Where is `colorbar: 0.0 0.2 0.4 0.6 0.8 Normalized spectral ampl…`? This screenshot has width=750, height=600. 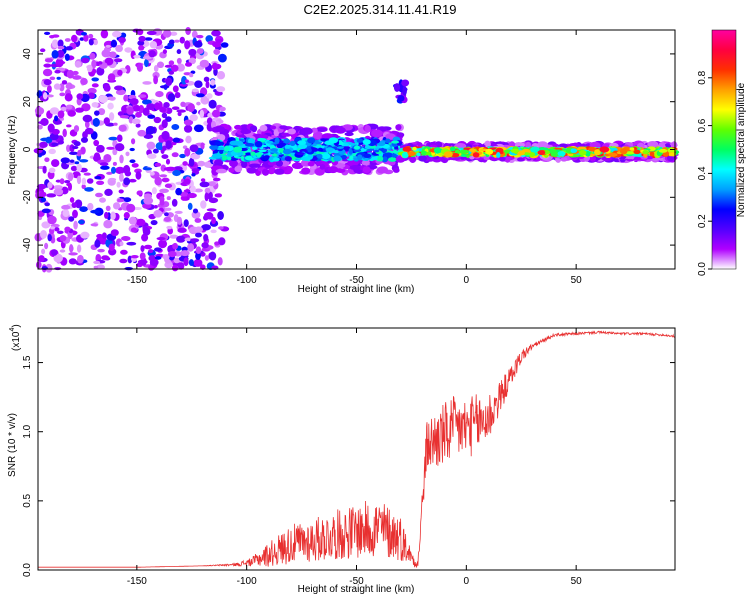 colorbar: 0.0 0.2 0.4 0.6 0.8 Normalized spectral ampl… is located at coordinates (722, 152).